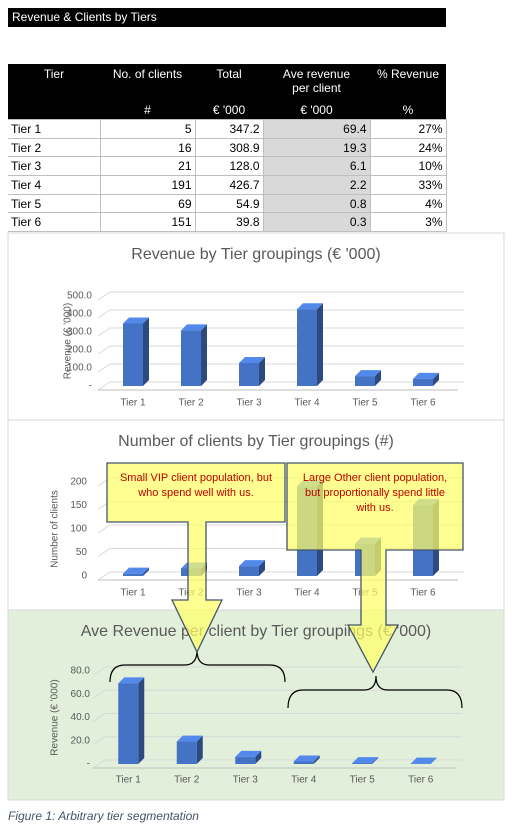 The width and height of the screenshot is (520, 838). Describe the element at coordinates (81, 740) in the screenshot. I see `y-tick-label: 20.0` at that location.